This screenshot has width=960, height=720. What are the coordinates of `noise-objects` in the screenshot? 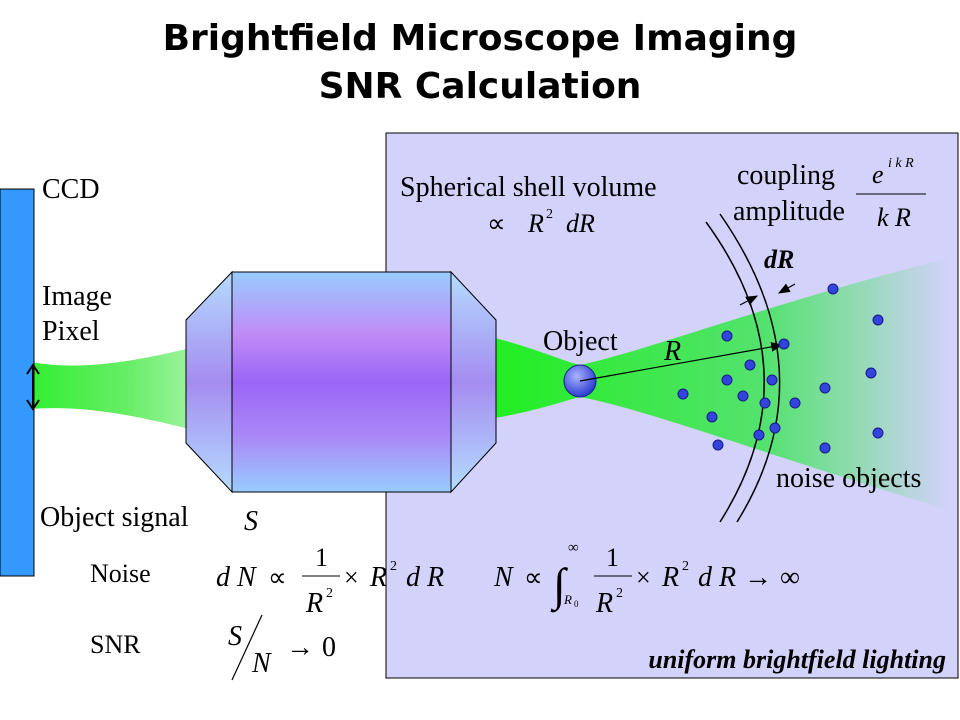 It's located at (780, 368).